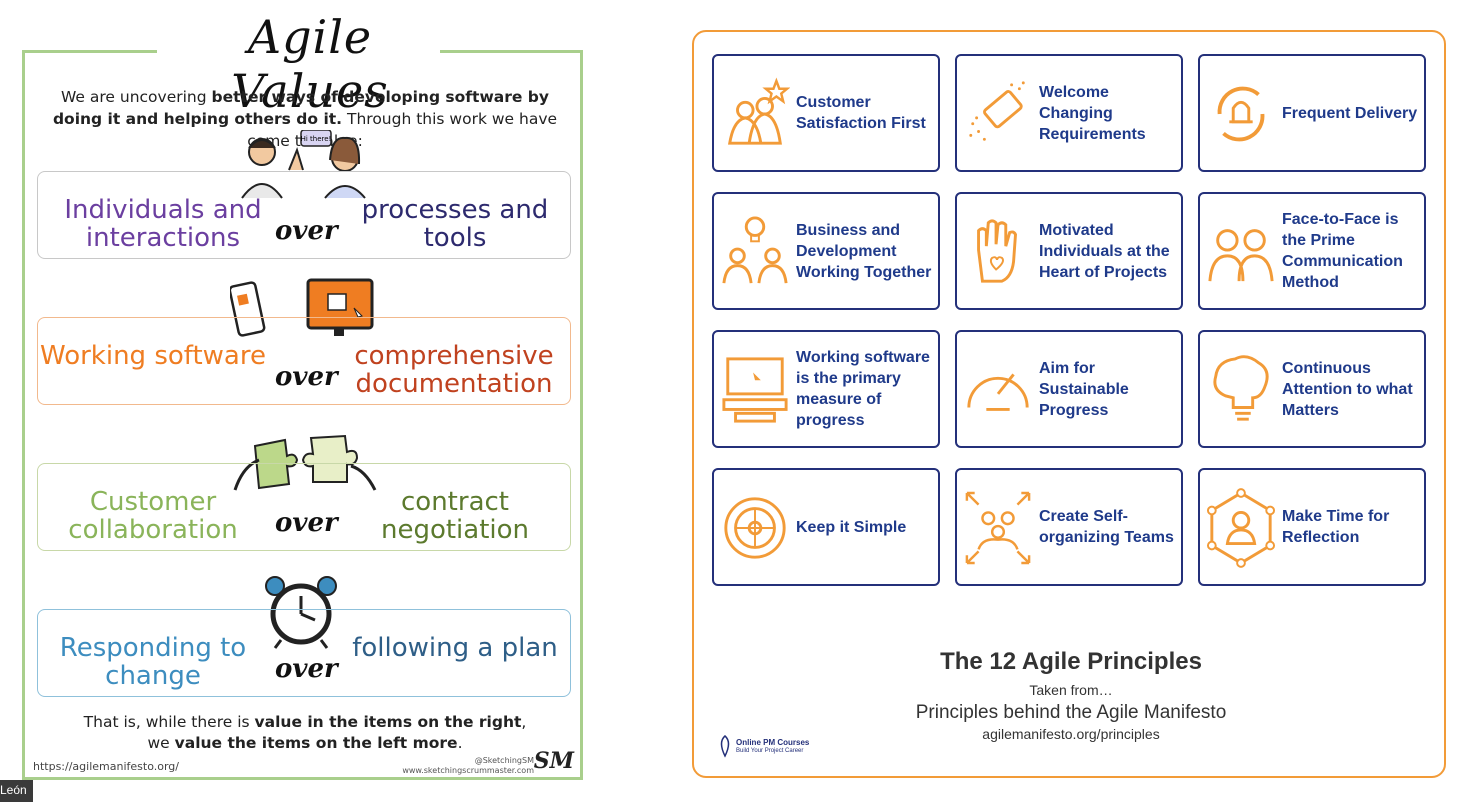 Image resolution: width=1475 pixels, height=802 pixels. I want to click on logo-text: SM, so click(553, 761).